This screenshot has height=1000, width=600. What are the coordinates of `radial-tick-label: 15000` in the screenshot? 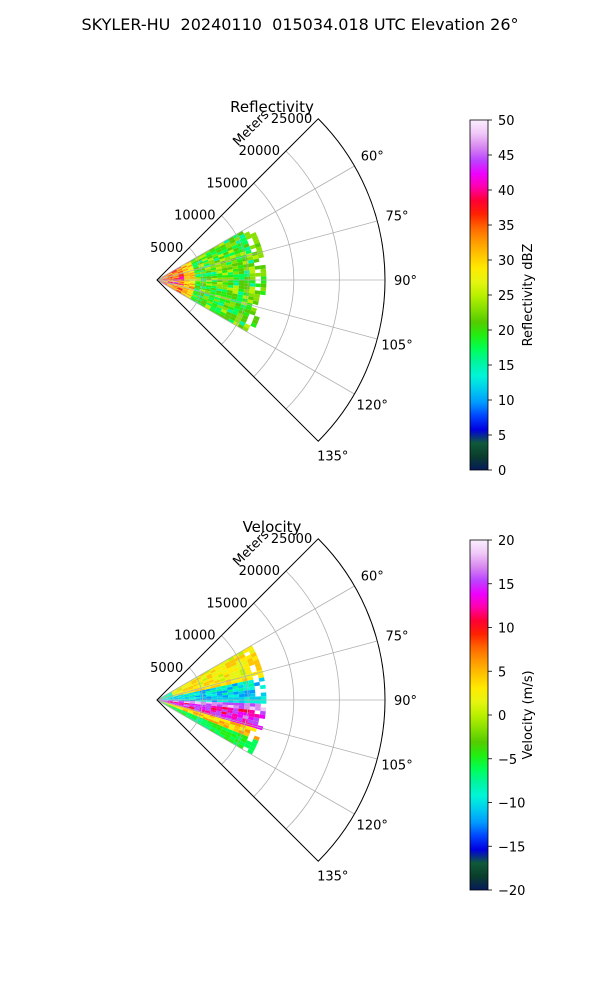 It's located at (226, 603).